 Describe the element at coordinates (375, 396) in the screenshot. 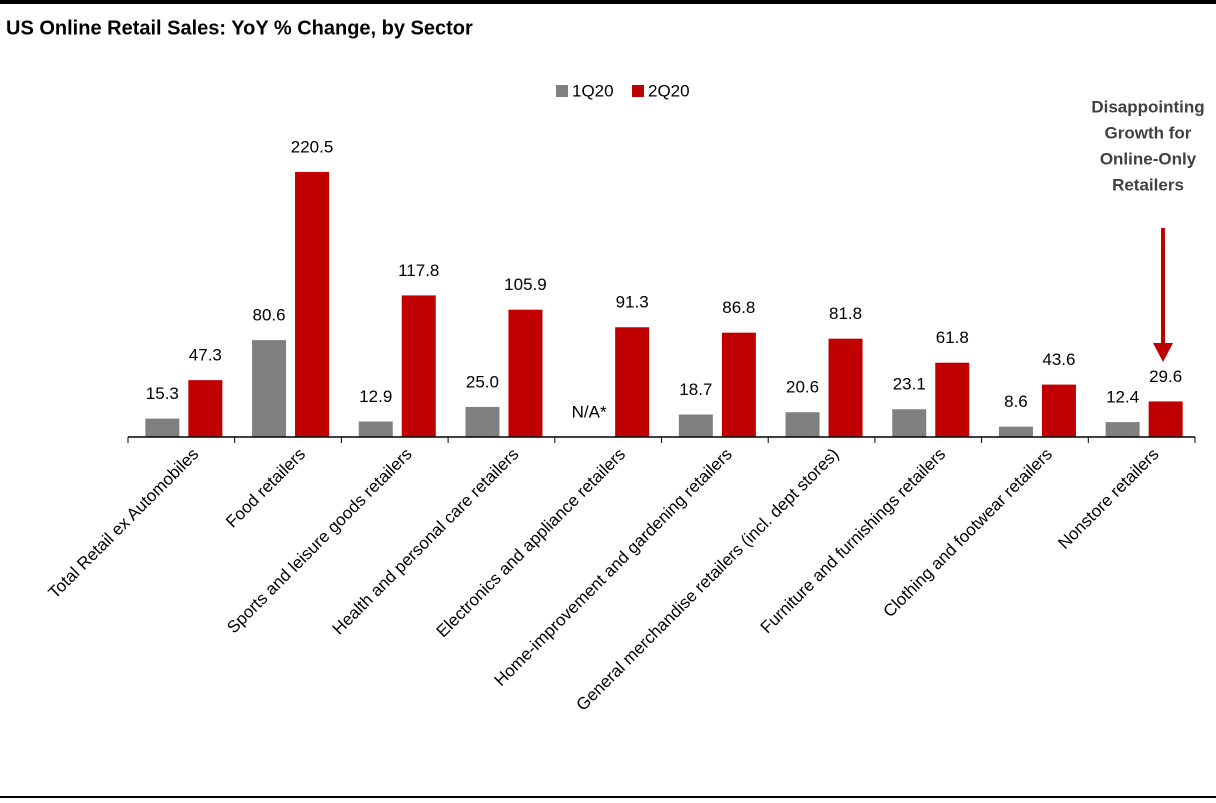

I see `data-label: 12.9` at that location.